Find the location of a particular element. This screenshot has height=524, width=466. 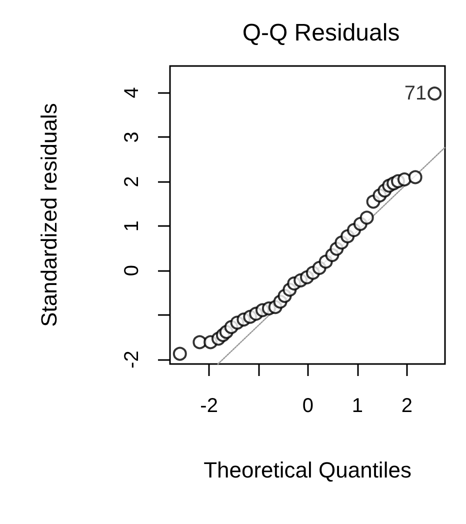

annotation: 71 is located at coordinates (415, 93).